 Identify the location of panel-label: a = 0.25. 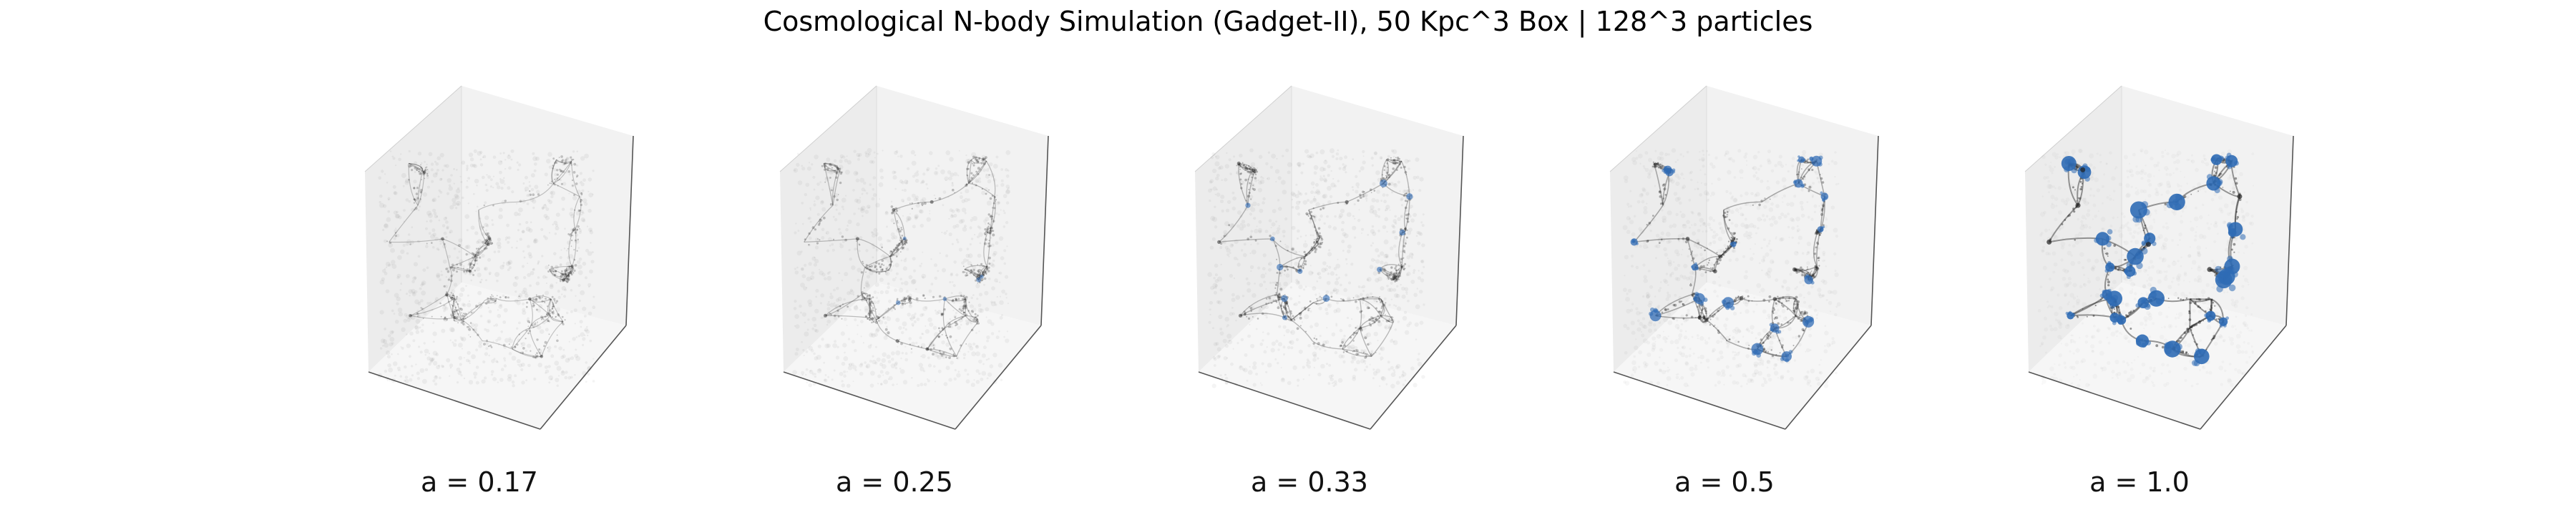
(894, 482).